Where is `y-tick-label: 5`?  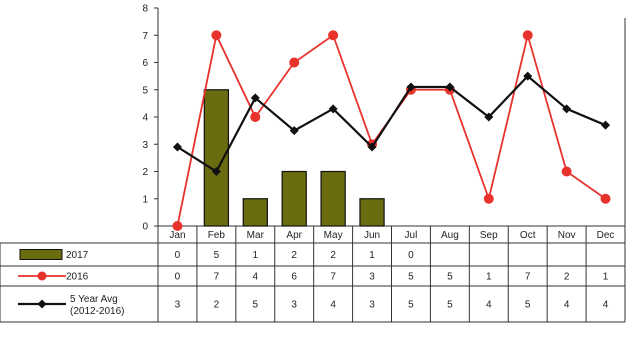 y-tick-label: 5 is located at coordinates (145, 90).